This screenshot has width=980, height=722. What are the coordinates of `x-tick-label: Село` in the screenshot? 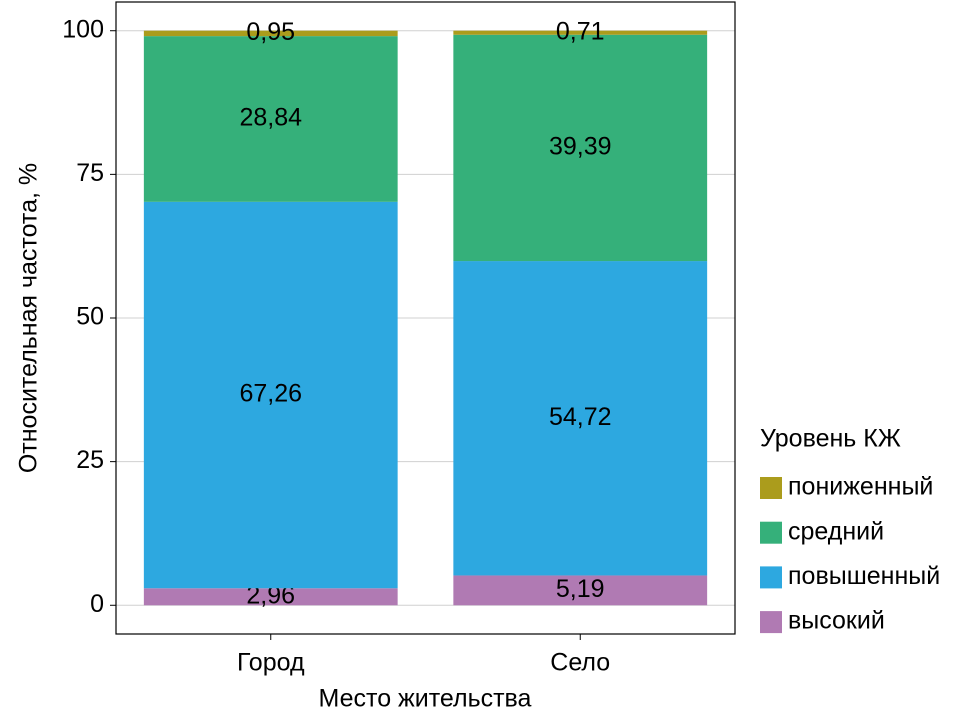 It's located at (580, 663).